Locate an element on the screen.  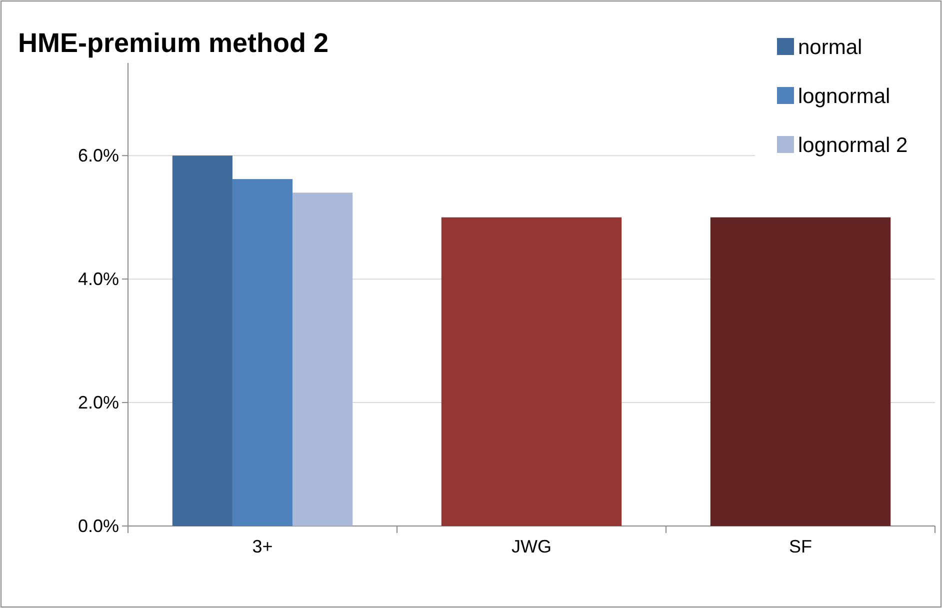
y-tick-label: 0.0% is located at coordinates (98, 526).